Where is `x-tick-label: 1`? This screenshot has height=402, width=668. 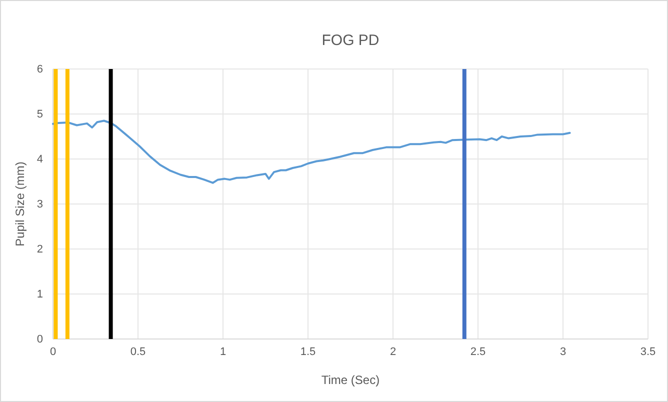
x-tick-label: 1 is located at coordinates (223, 352).